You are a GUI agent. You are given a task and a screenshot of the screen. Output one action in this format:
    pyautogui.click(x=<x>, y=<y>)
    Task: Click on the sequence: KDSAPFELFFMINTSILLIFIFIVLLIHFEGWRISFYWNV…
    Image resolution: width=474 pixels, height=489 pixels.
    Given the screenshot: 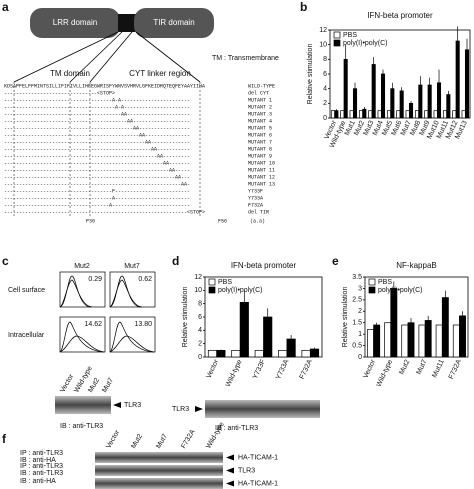 What is the action you would take?
    pyautogui.click(x=104, y=86)
    